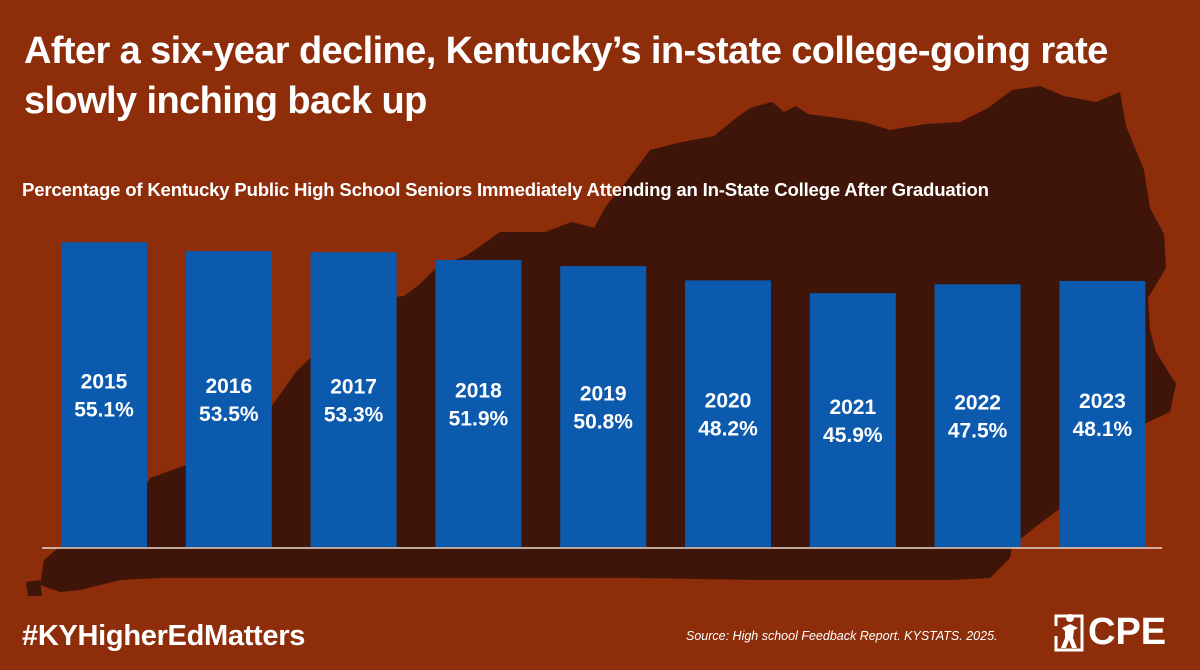 This screenshot has width=1200, height=670. I want to click on bar-year-label: 2022, so click(977, 403).